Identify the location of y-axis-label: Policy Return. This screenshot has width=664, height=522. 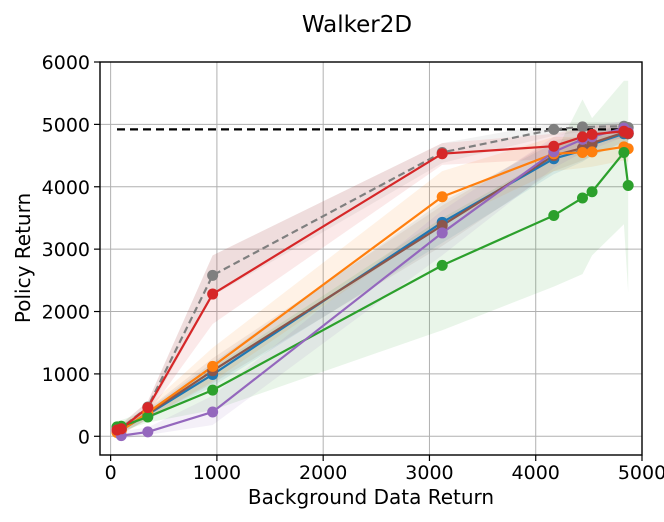
(23, 258).